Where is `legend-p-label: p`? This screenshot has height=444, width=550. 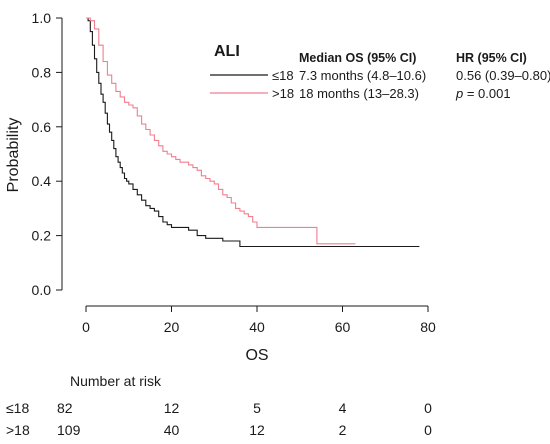
legend-p-label: p is located at coordinates (459, 93).